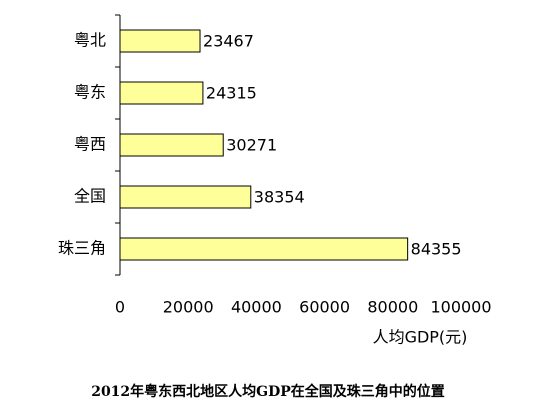  What do you see at coordinates (256, 307) in the screenshot?
I see `x-tick-label: 40000` at bounding box center [256, 307].